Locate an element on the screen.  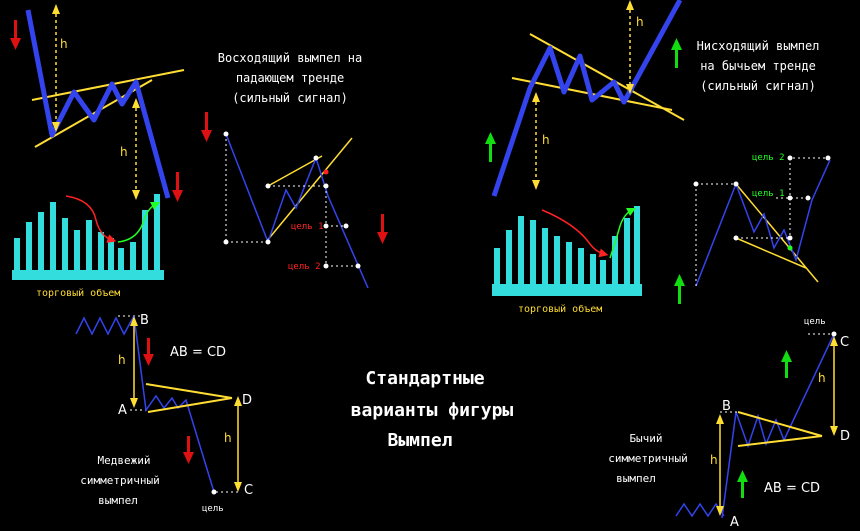
title-line-2: варианты фигуры is located at coordinates (432, 410).